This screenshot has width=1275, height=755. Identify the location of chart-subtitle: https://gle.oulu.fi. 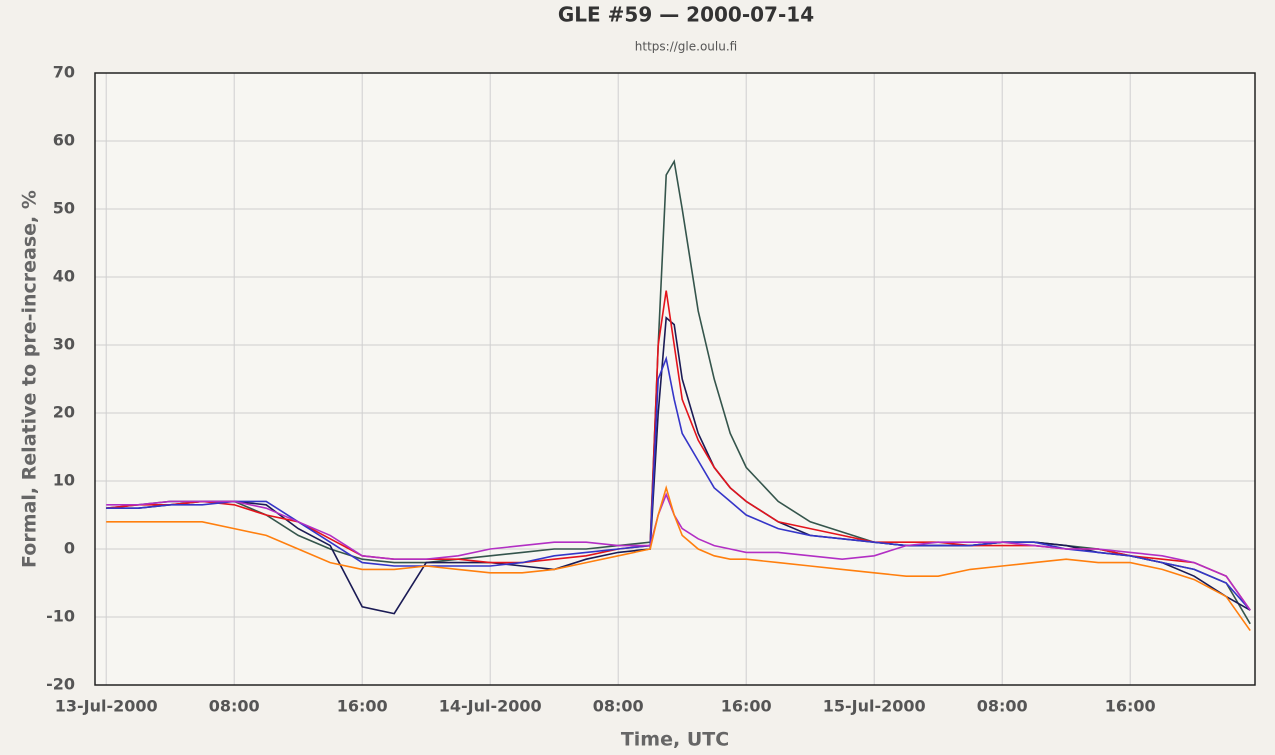
(686, 47).